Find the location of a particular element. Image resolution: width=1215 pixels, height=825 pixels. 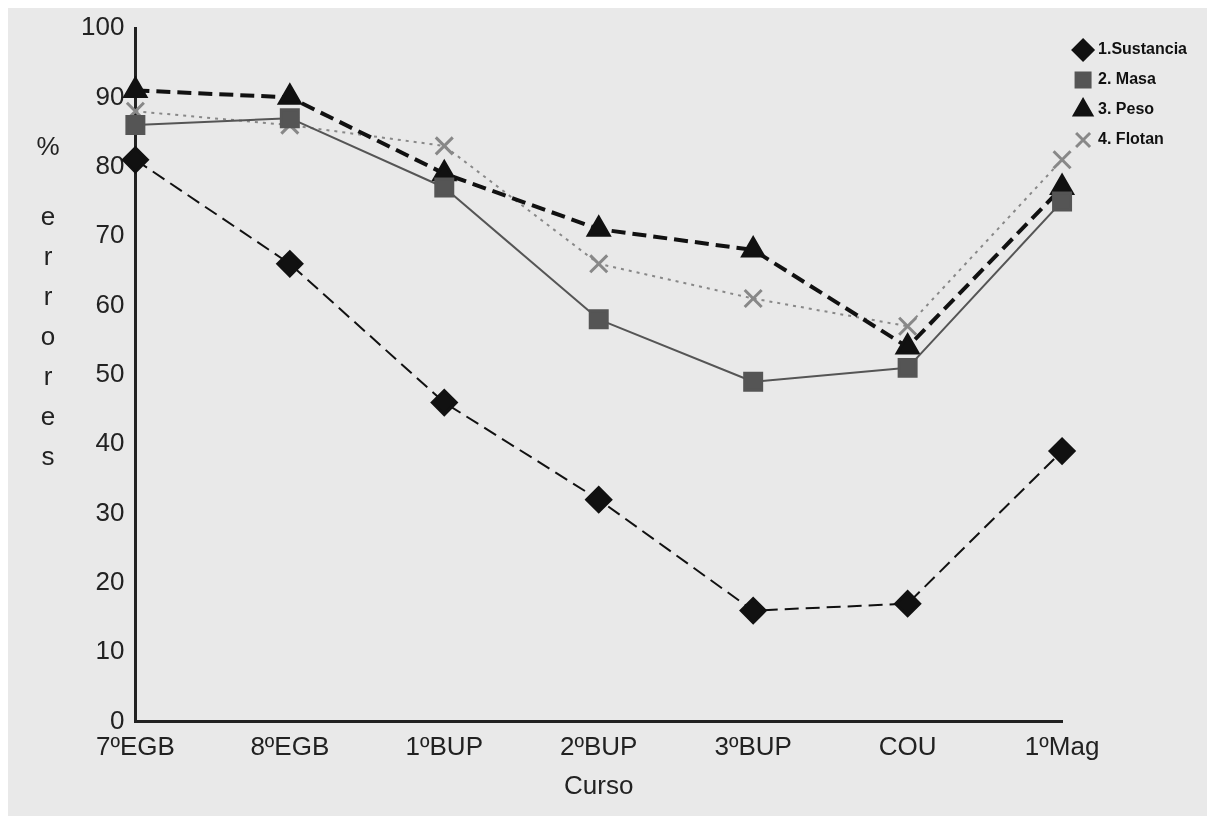

x-tick-label: COU is located at coordinates (907, 746).